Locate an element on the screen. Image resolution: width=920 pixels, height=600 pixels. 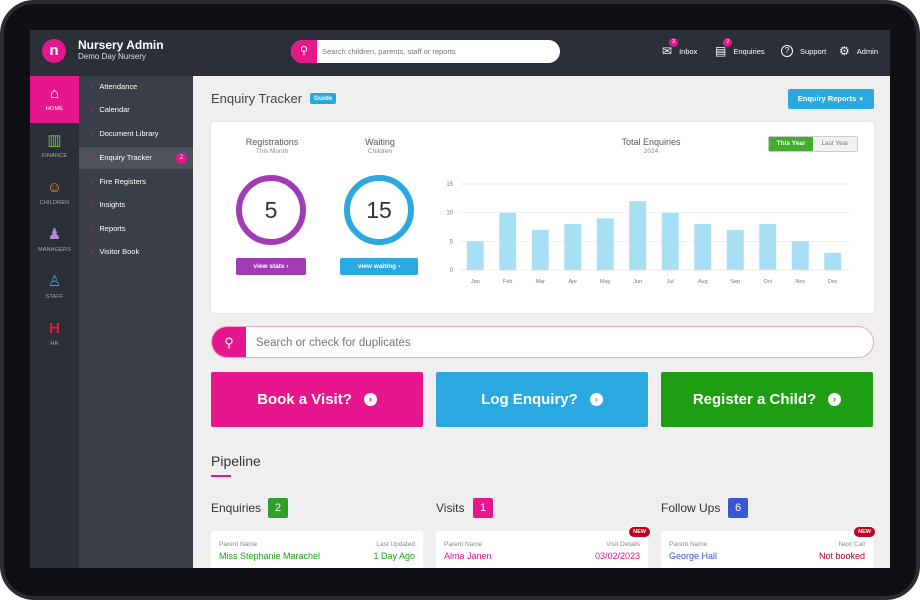
global-search: ⚲ is located at coordinates (425, 51).